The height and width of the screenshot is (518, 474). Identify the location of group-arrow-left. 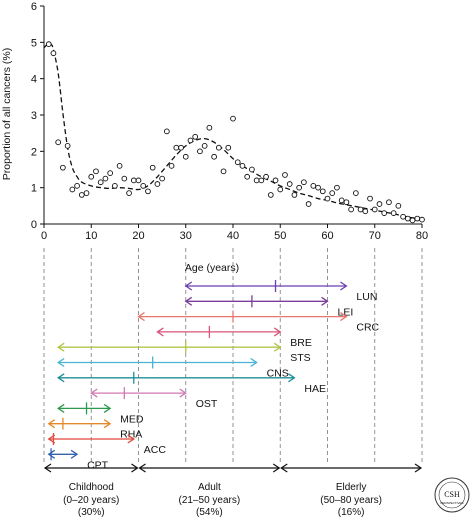
(47, 468).